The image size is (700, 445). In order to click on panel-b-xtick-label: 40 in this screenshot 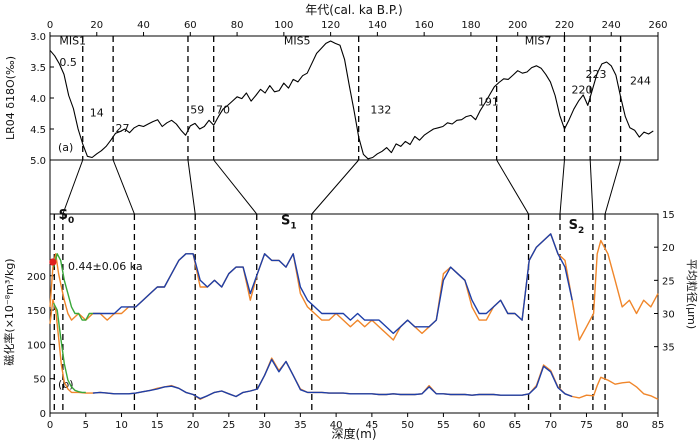, I will do `click(336, 425)`.